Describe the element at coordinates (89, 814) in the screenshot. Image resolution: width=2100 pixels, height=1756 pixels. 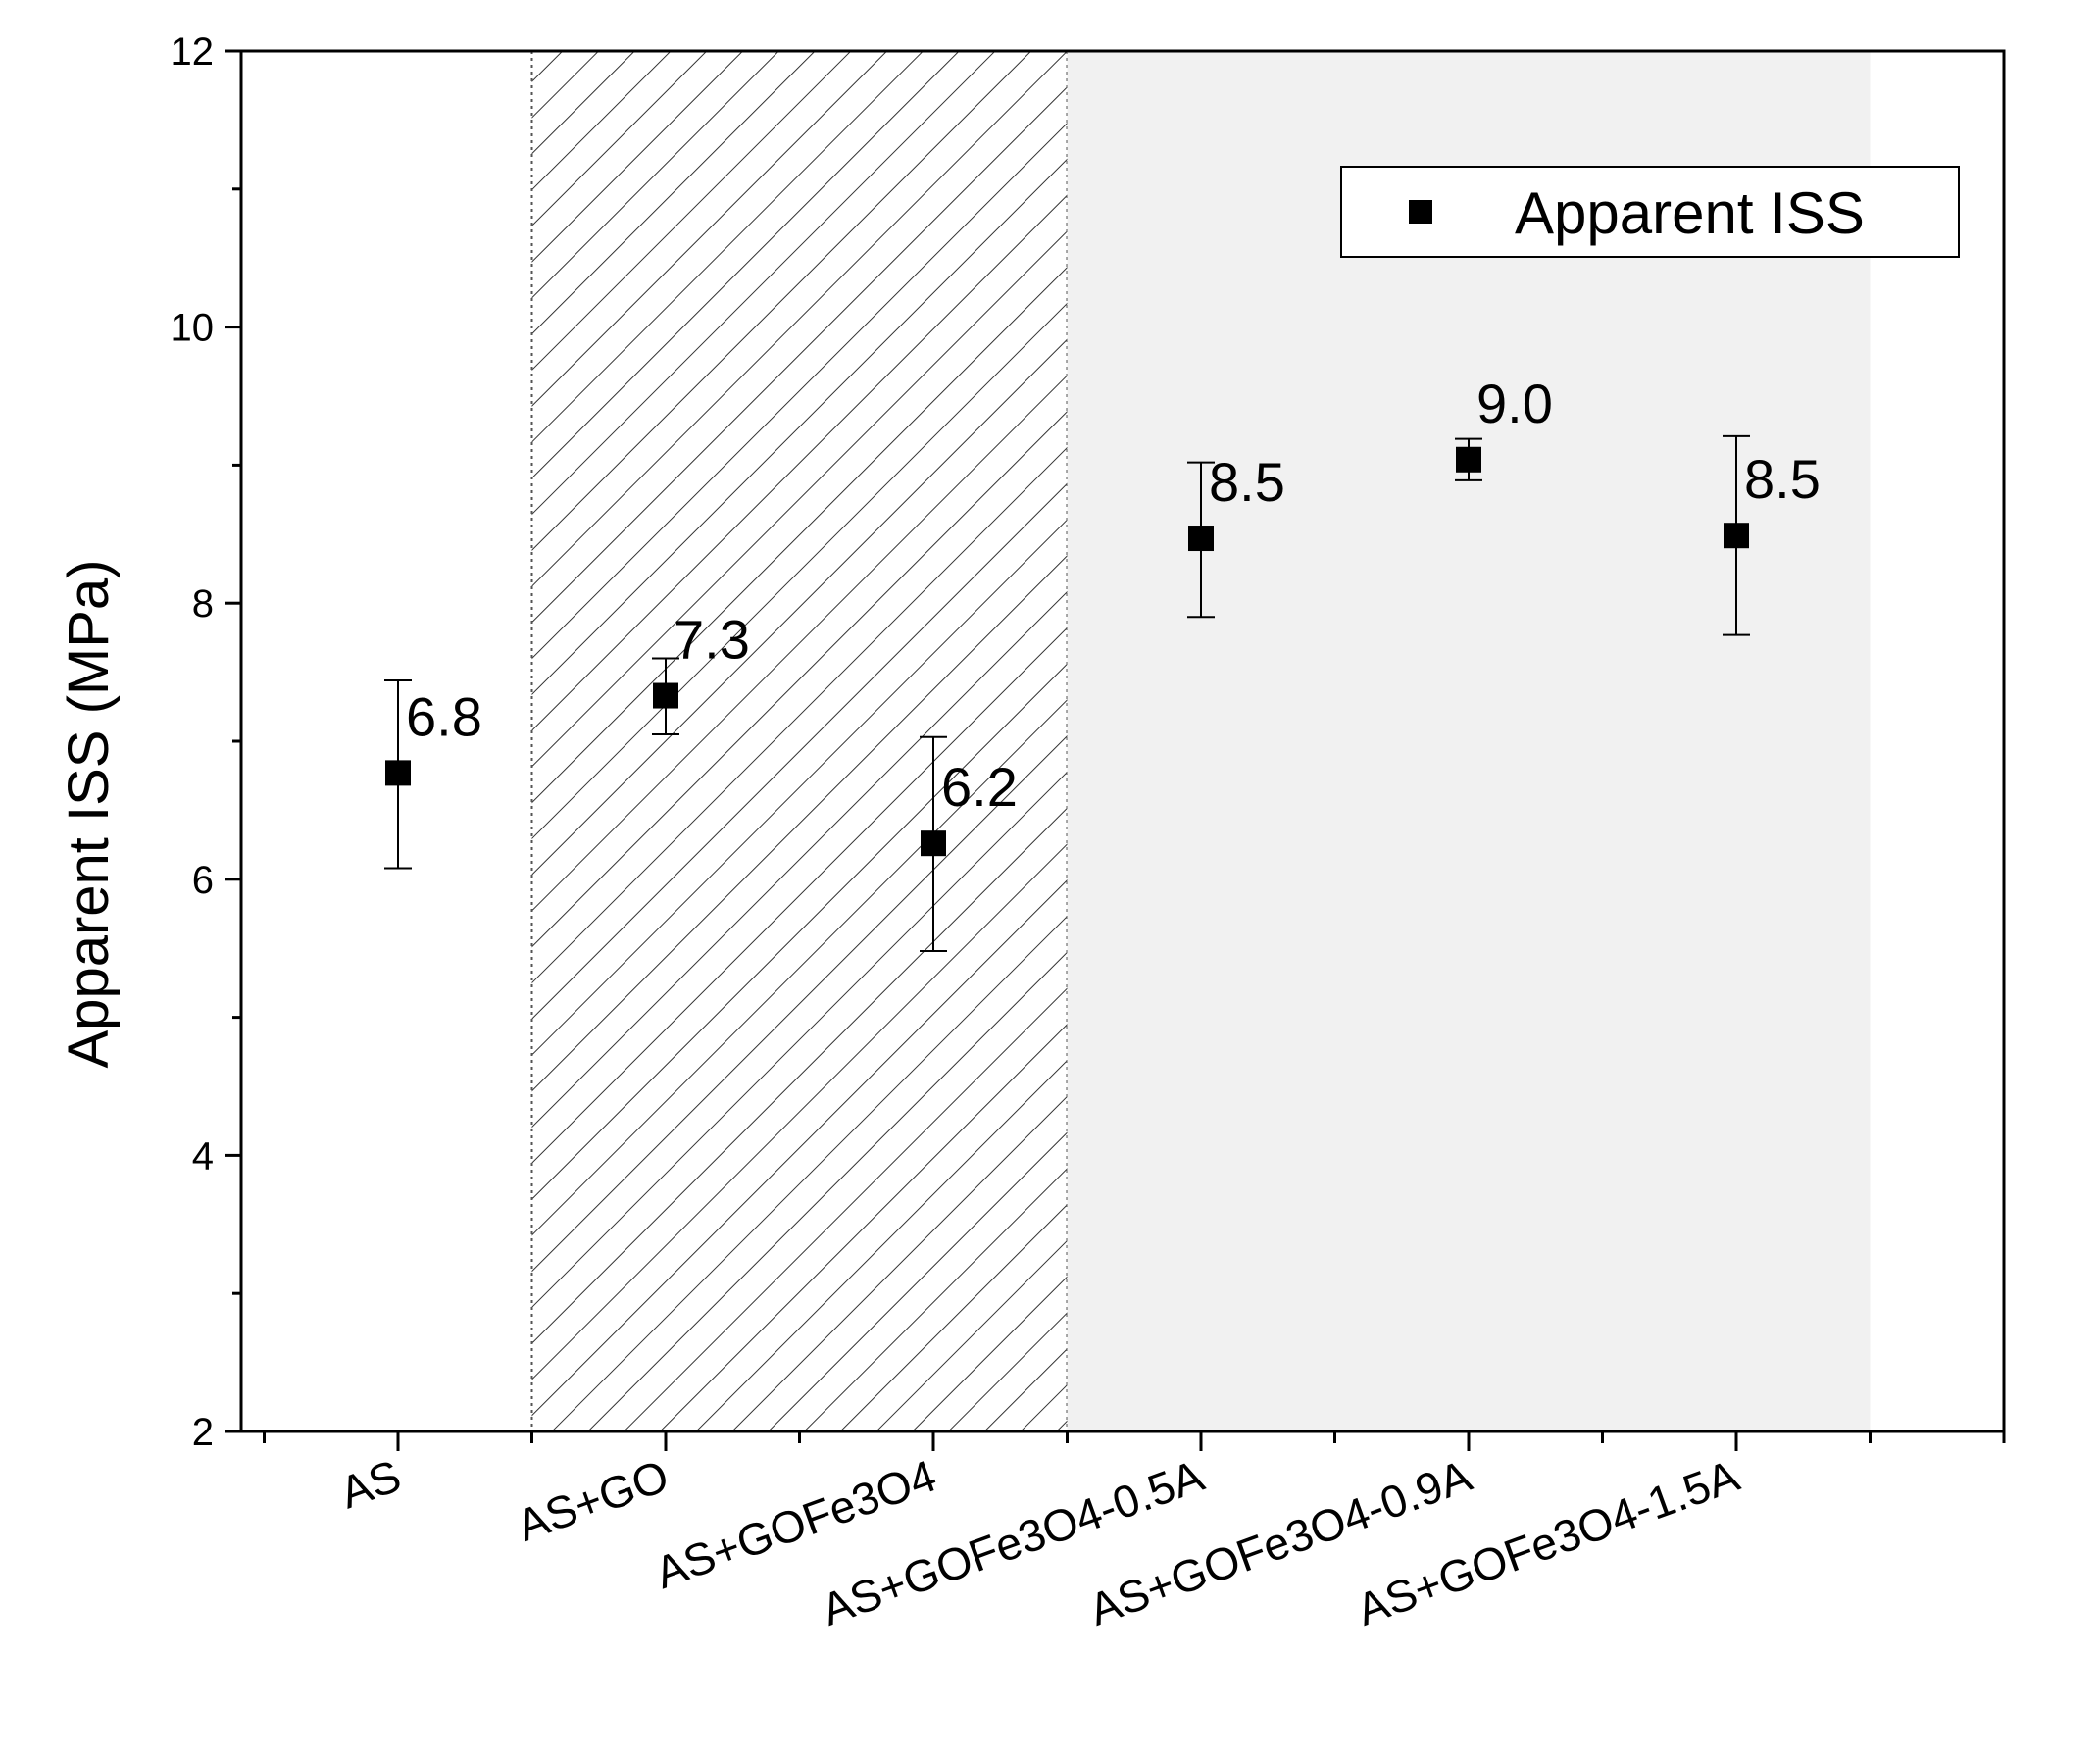
I see `y-axis-title: Apparent ISS (MPa)` at that location.